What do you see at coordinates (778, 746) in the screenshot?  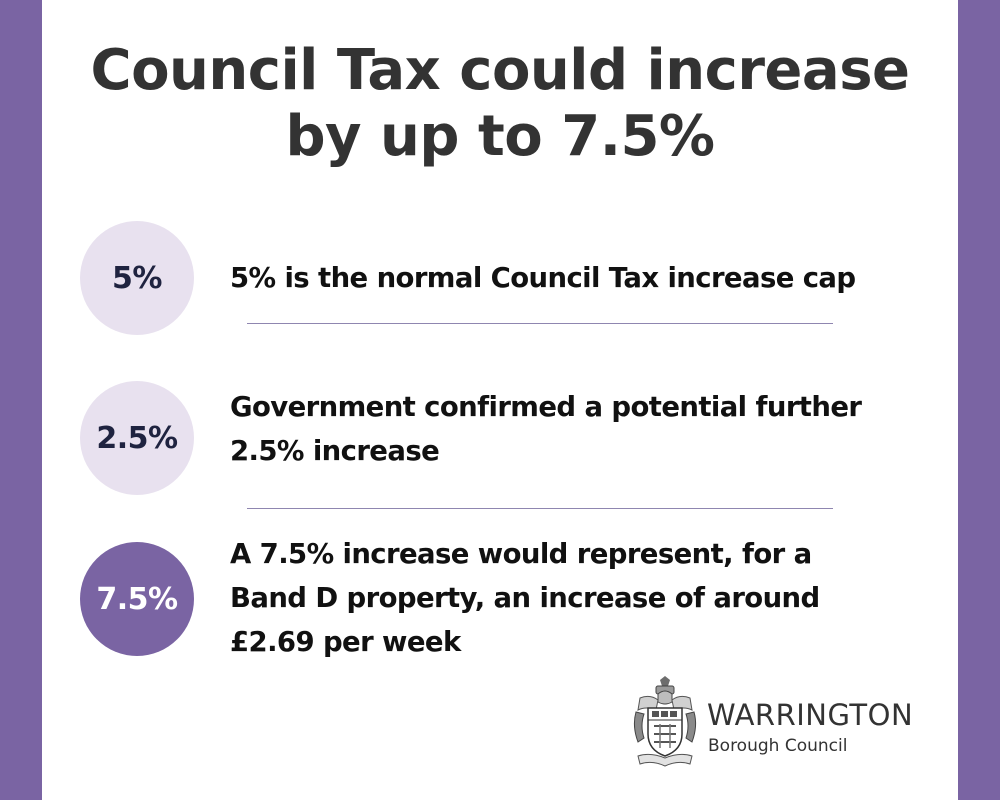 I see `logo-subtitle: Borough Council` at bounding box center [778, 746].